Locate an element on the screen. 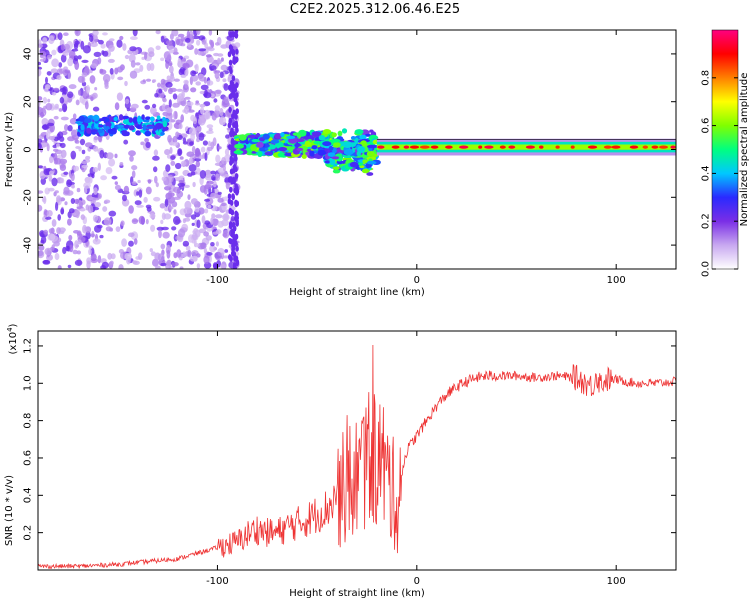 The width and height of the screenshot is (750, 600). y-tick-label: 1.2 is located at coordinates (28, 346).